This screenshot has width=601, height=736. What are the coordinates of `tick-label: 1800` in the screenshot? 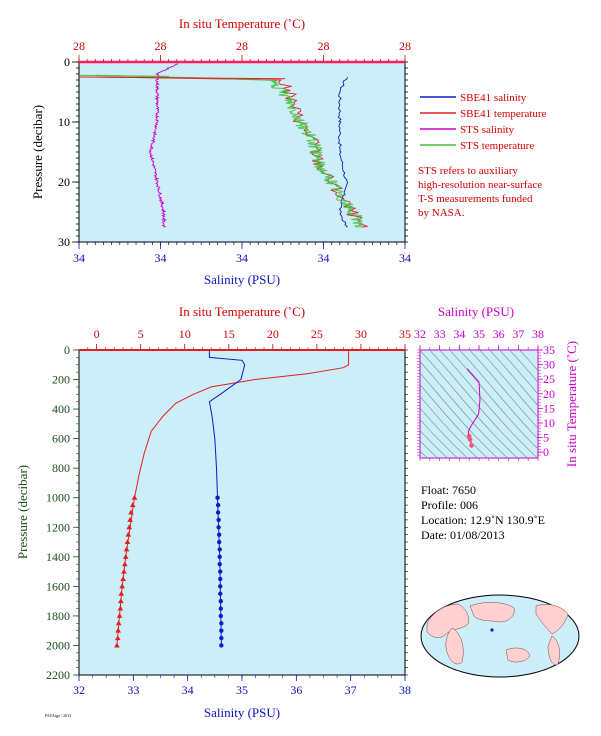 It's located at (58, 616).